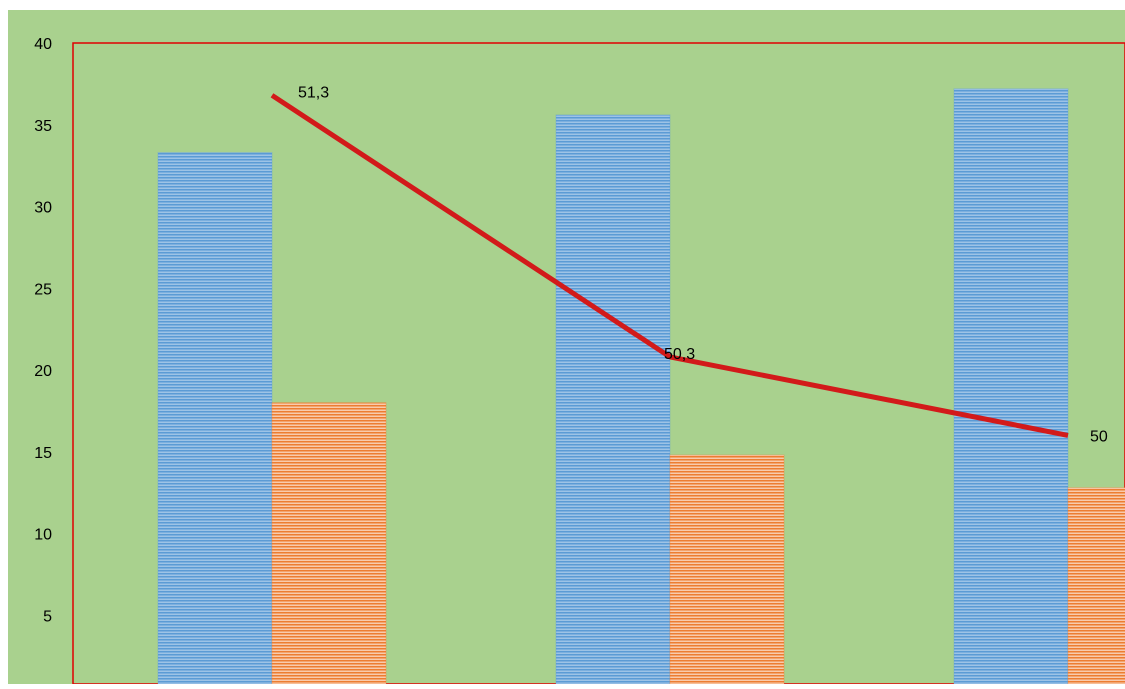 The image size is (1125, 689). Describe the element at coordinates (43, 535) in the screenshot. I see `y-tick-label: 10` at that location.